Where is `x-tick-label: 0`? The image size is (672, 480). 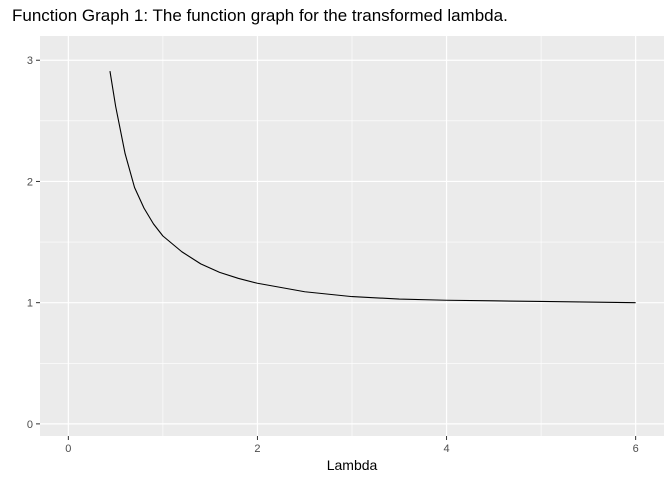 x-tick-label: 0 is located at coordinates (68, 449).